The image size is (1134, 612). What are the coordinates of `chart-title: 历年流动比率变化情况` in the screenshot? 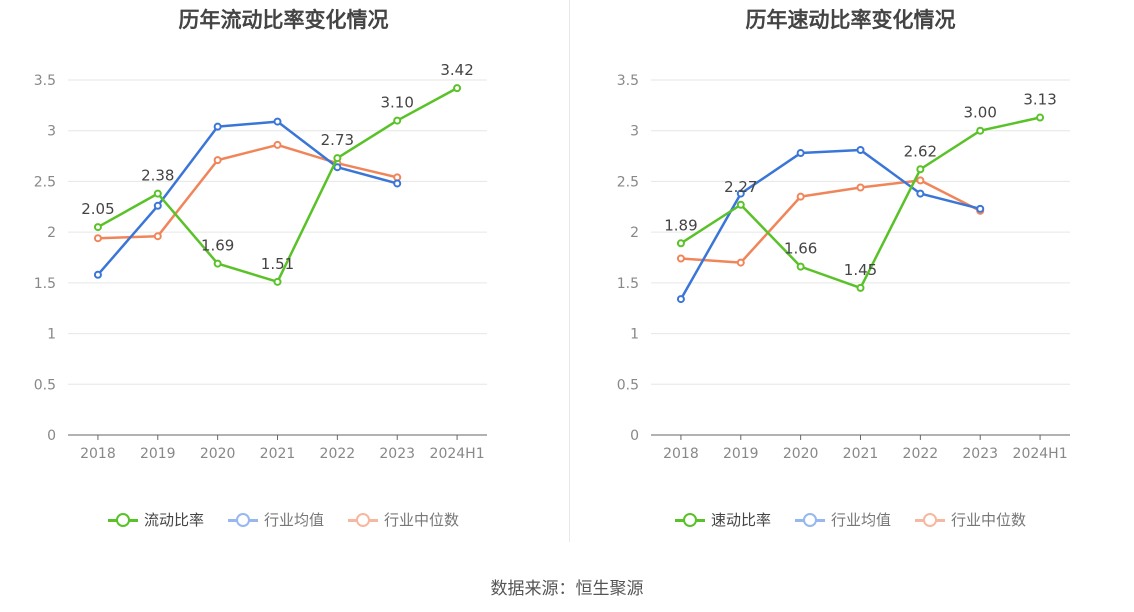 It's located at (283, 20).